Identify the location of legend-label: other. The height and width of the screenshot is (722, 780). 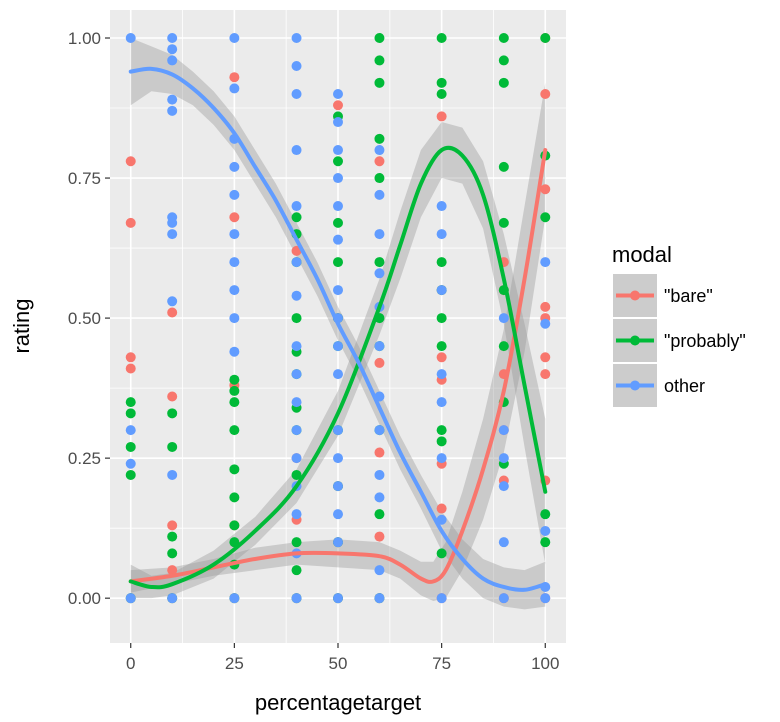
(684, 386).